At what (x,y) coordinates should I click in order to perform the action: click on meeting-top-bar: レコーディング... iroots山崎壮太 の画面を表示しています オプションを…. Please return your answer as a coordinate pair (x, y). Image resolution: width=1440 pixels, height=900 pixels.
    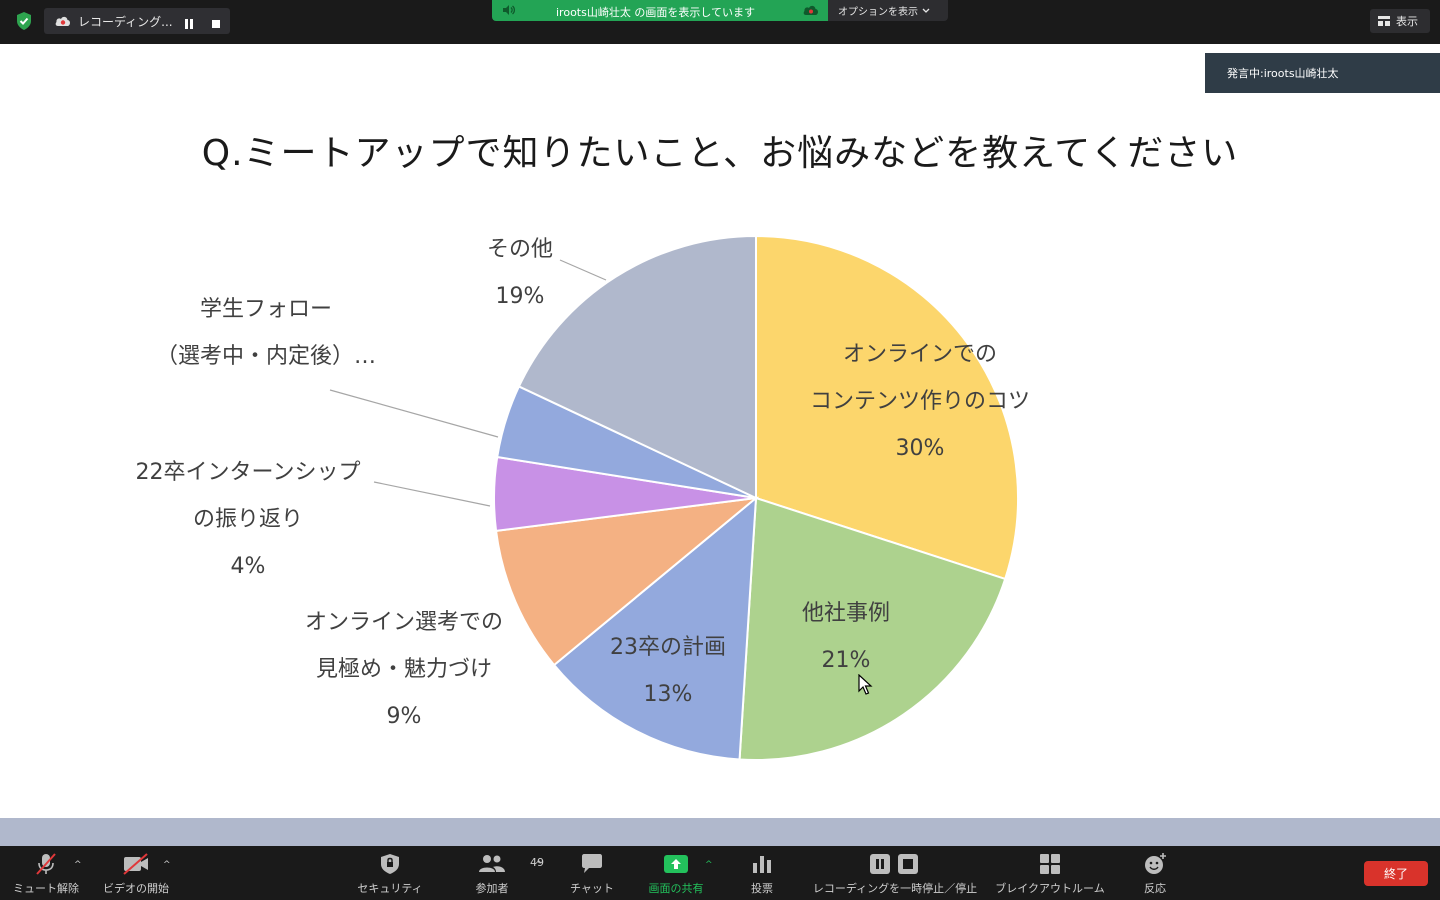
    Looking at the image, I should click on (720, 22).